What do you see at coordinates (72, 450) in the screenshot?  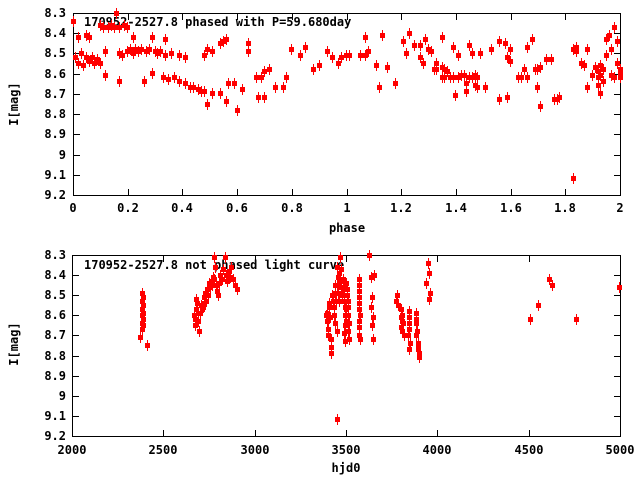 I see `x-tick-label: 2000` at bounding box center [72, 450].